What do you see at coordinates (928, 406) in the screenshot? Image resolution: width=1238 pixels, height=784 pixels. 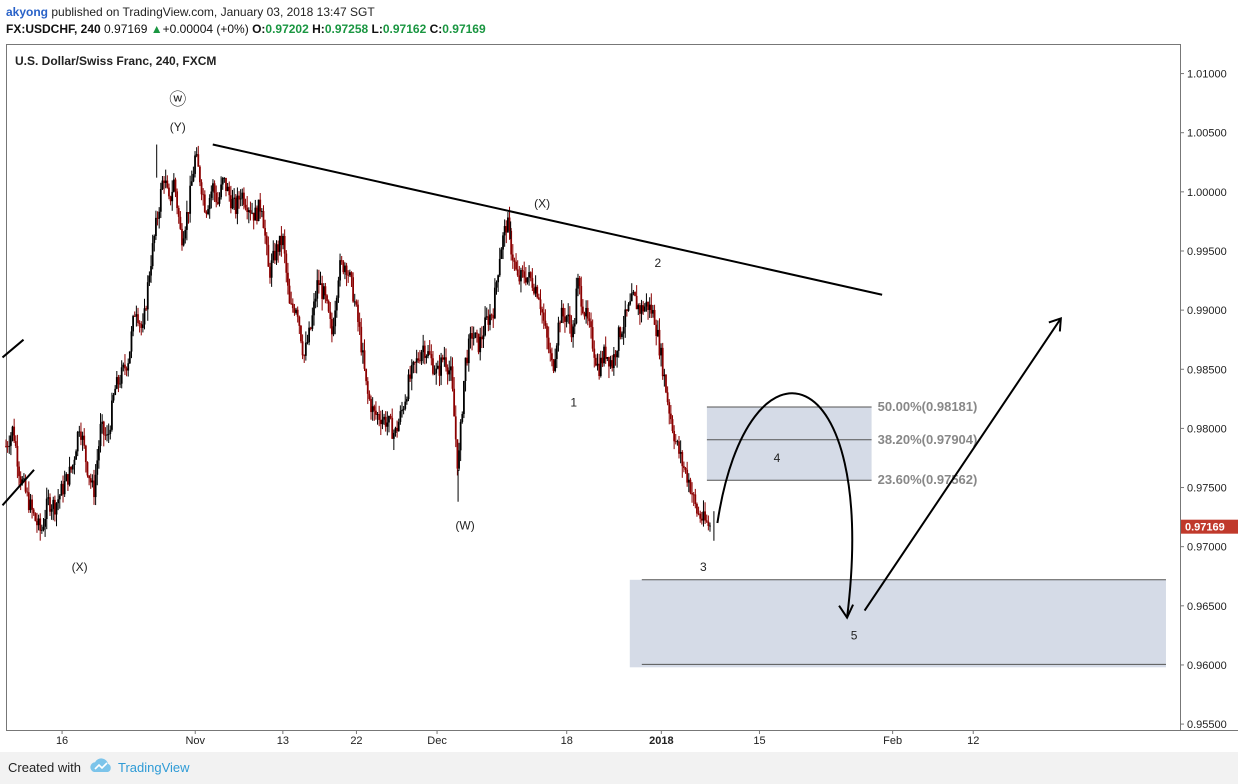 I see `fib-level-label: 50.00%(0.98181)` at bounding box center [928, 406].